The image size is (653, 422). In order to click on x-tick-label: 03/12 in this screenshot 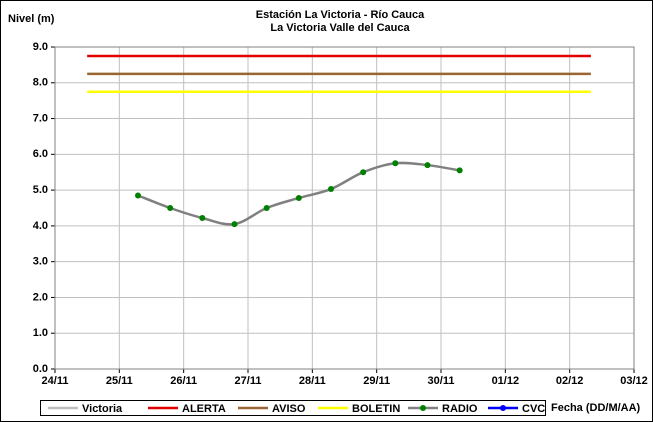, I will do `click(634, 381)`.